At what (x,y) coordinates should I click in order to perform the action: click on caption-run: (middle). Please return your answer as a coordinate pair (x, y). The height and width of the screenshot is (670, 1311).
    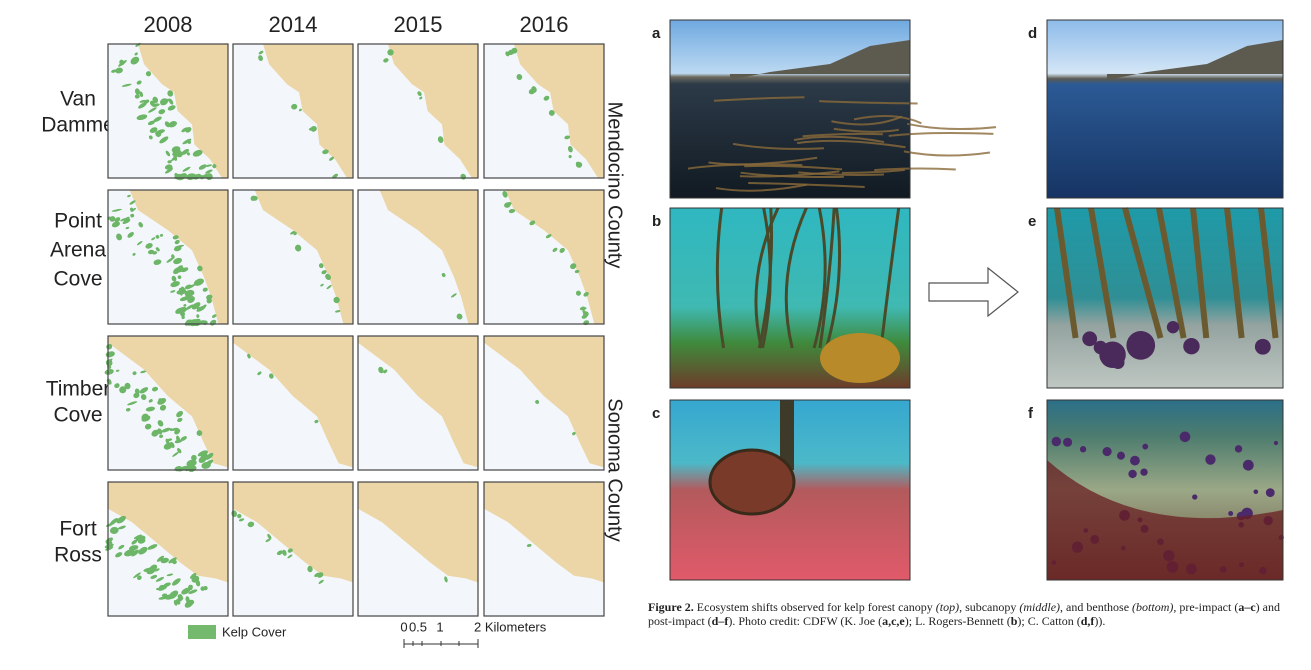
    Looking at the image, I should click on (1040, 607).